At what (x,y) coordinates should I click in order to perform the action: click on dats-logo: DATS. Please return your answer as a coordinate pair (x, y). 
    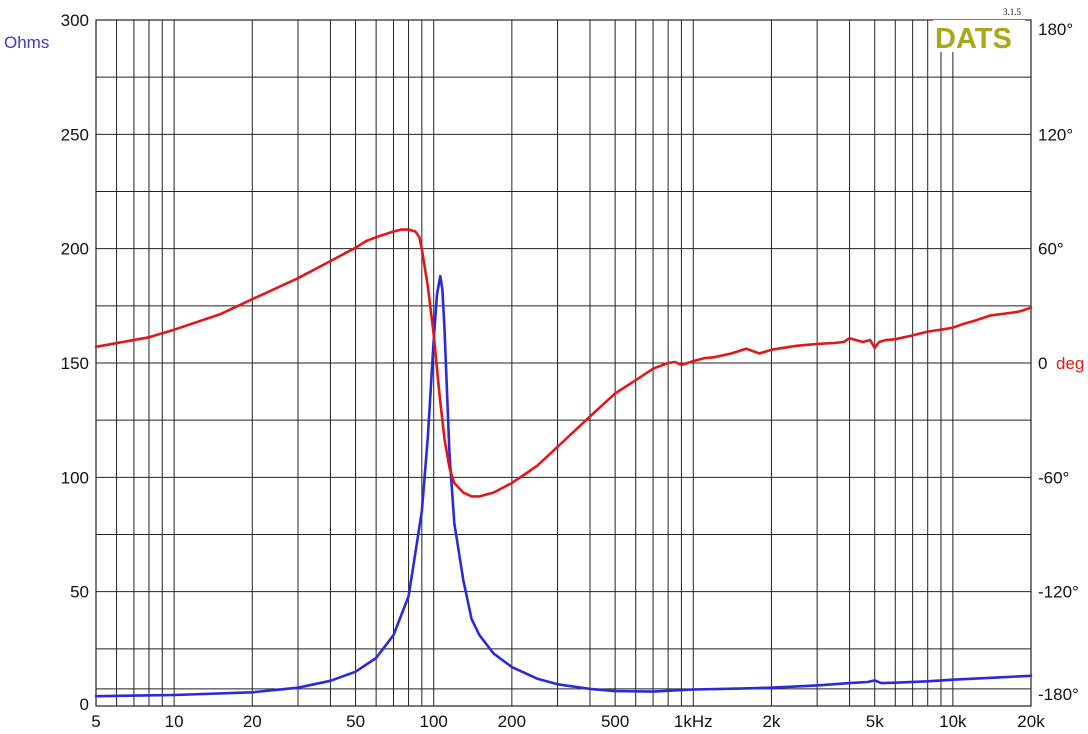
    Looking at the image, I should click on (973, 39).